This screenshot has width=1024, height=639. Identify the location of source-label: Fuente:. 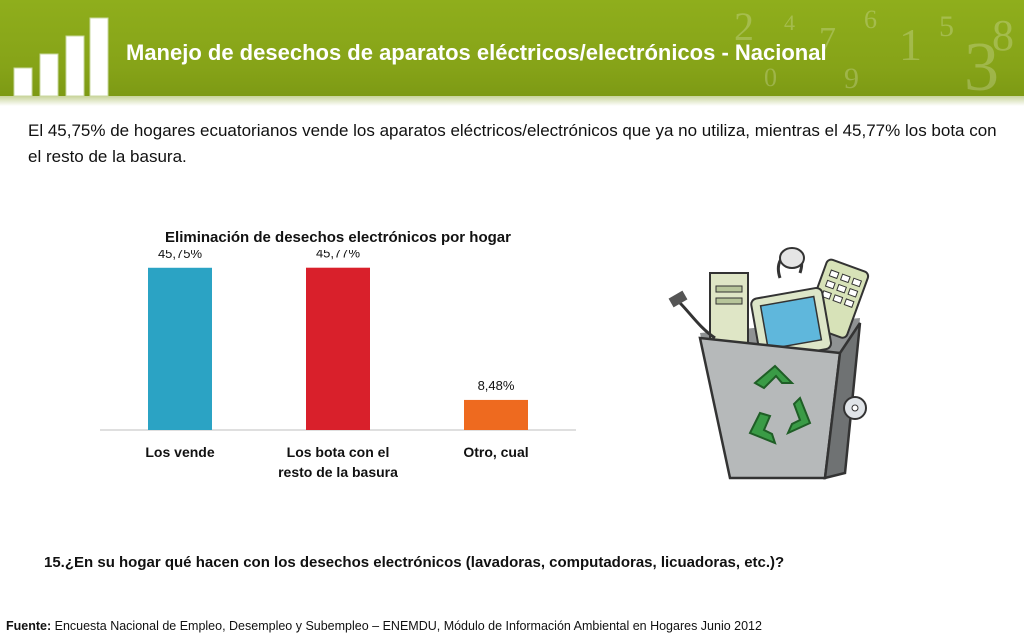
(29, 626).